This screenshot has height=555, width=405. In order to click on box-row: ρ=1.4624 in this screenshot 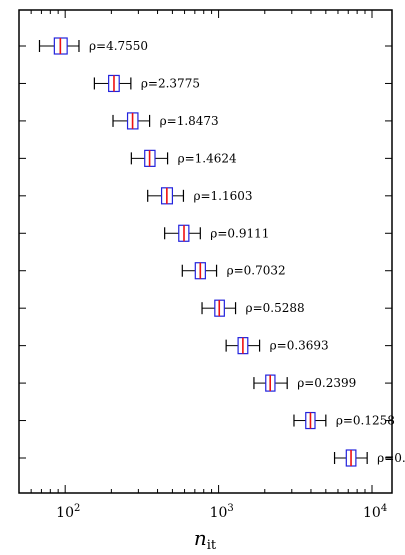, I will do `click(183, 158)`.